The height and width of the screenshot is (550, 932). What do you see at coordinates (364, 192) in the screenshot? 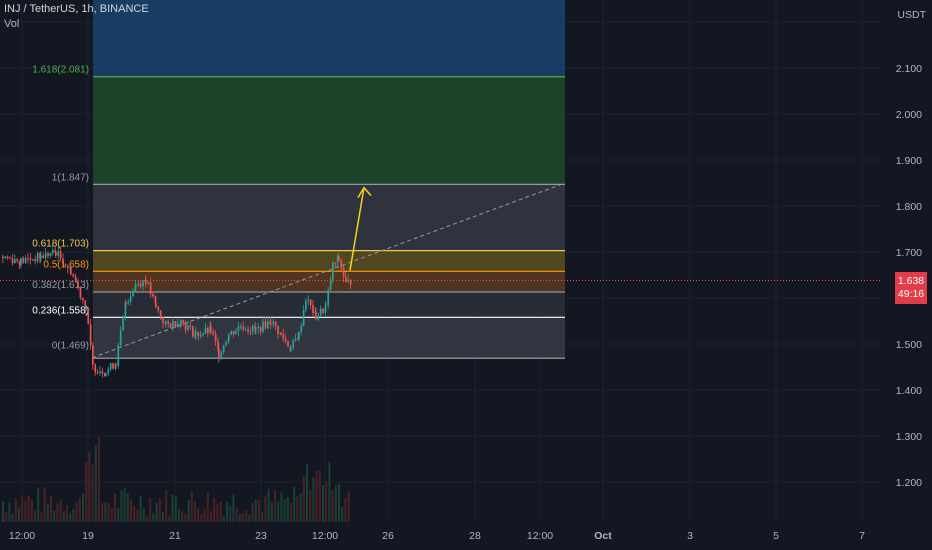
I see `projection-arrow-head` at bounding box center [364, 192].